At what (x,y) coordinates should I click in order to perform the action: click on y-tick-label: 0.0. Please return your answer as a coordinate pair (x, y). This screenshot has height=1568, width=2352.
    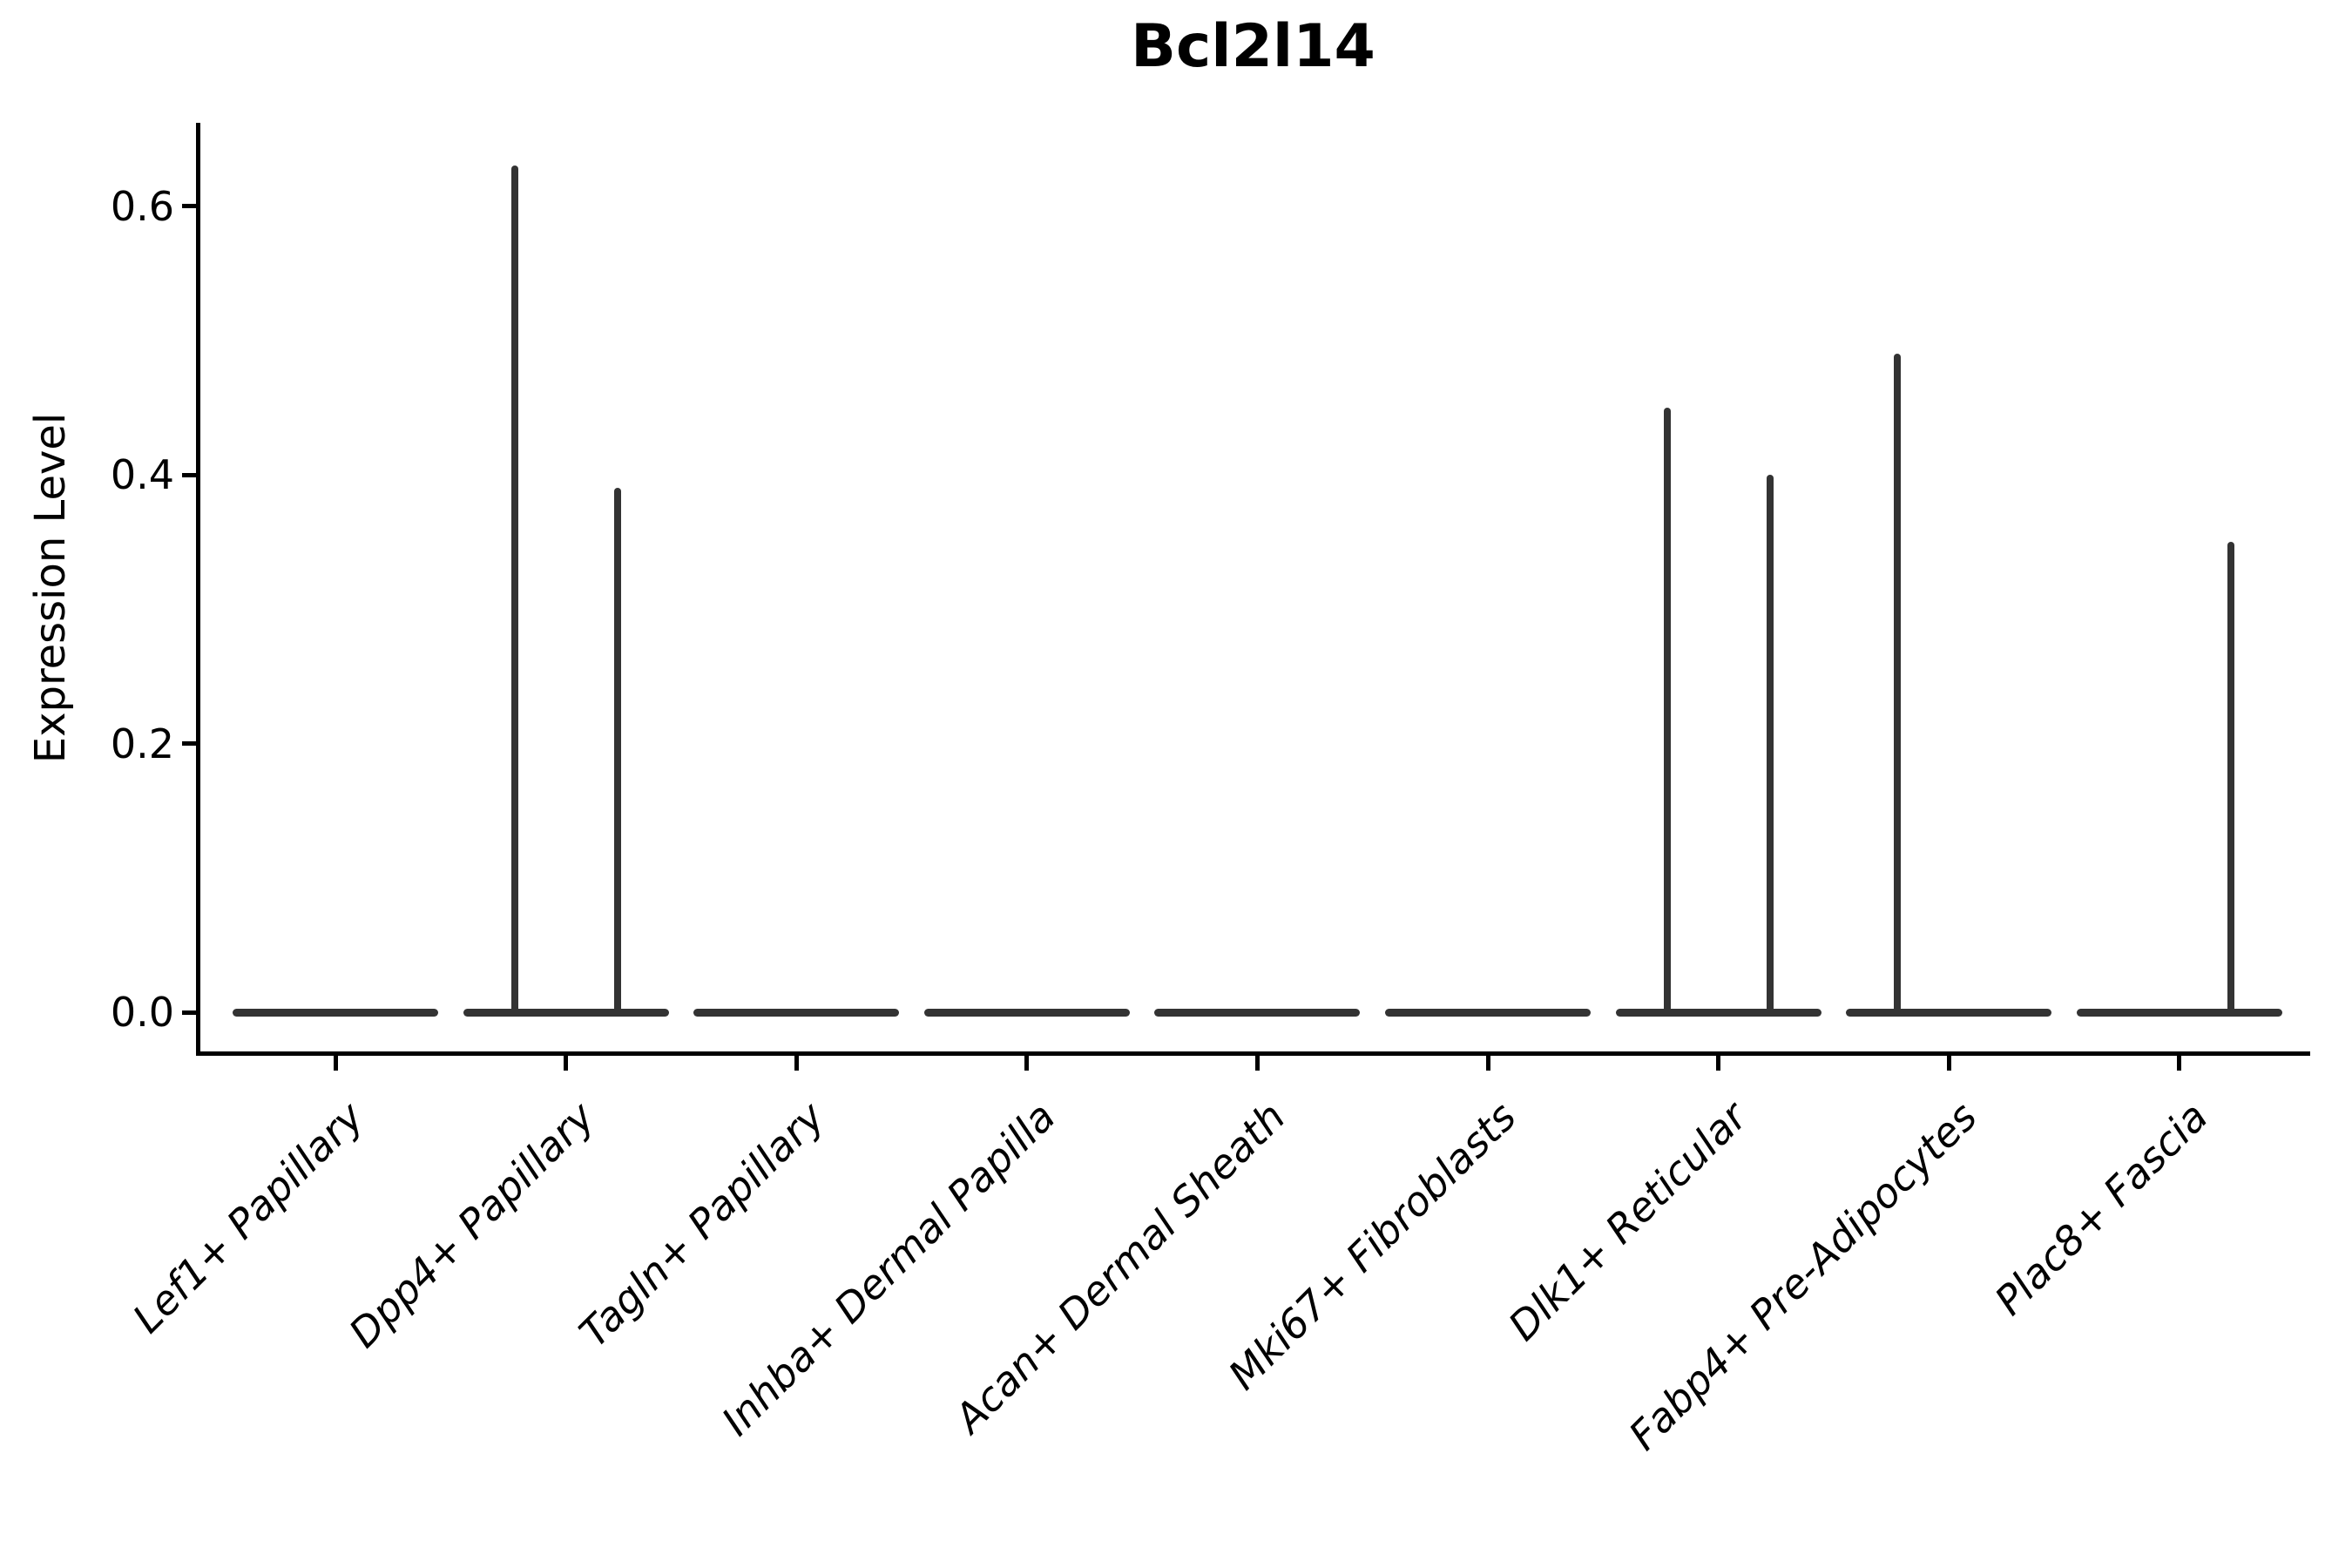
    Looking at the image, I should click on (142, 1013).